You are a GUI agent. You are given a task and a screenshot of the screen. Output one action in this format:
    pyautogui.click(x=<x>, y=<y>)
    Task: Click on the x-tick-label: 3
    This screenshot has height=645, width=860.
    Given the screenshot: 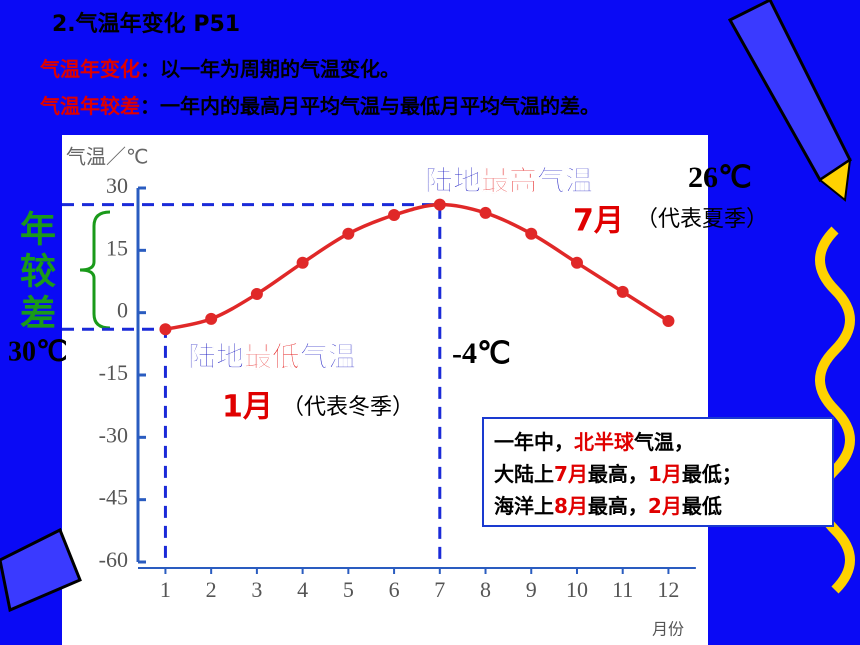 What is the action you would take?
    pyautogui.click(x=256, y=589)
    